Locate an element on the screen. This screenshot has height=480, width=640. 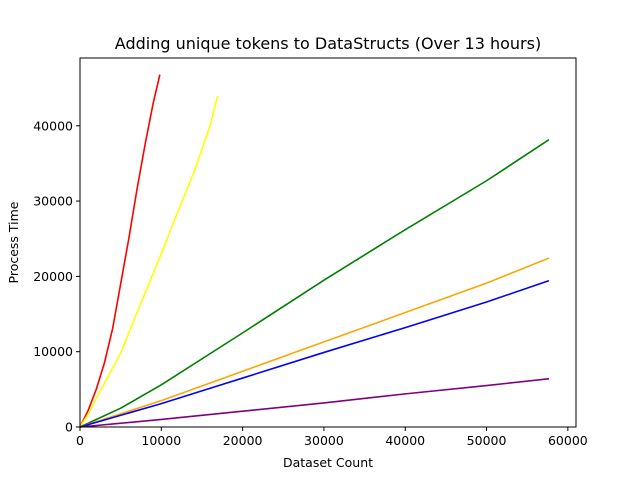
y-tick-label: 10000 is located at coordinates (53, 351).